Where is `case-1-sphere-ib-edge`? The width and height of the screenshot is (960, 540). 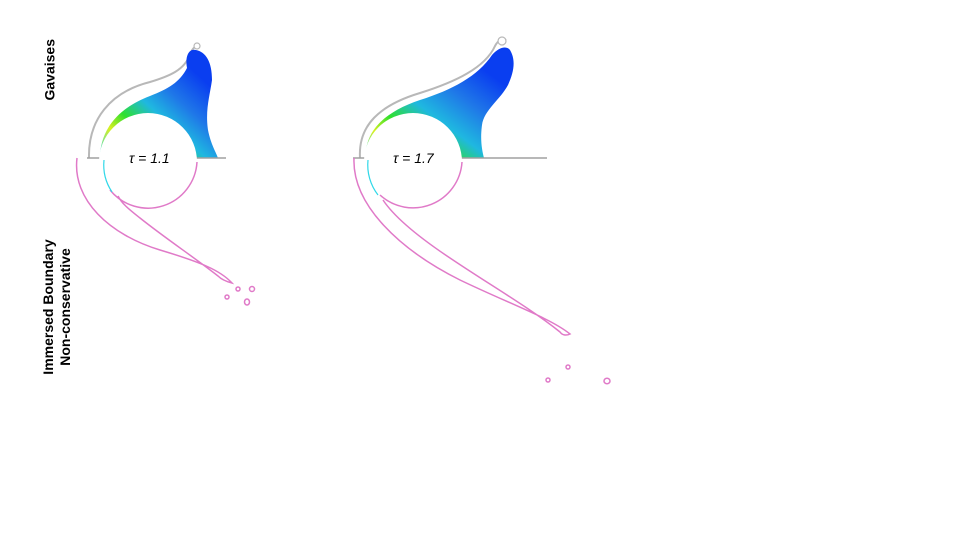
case-1-sphere-ib-edge is located at coordinates (153, 185).